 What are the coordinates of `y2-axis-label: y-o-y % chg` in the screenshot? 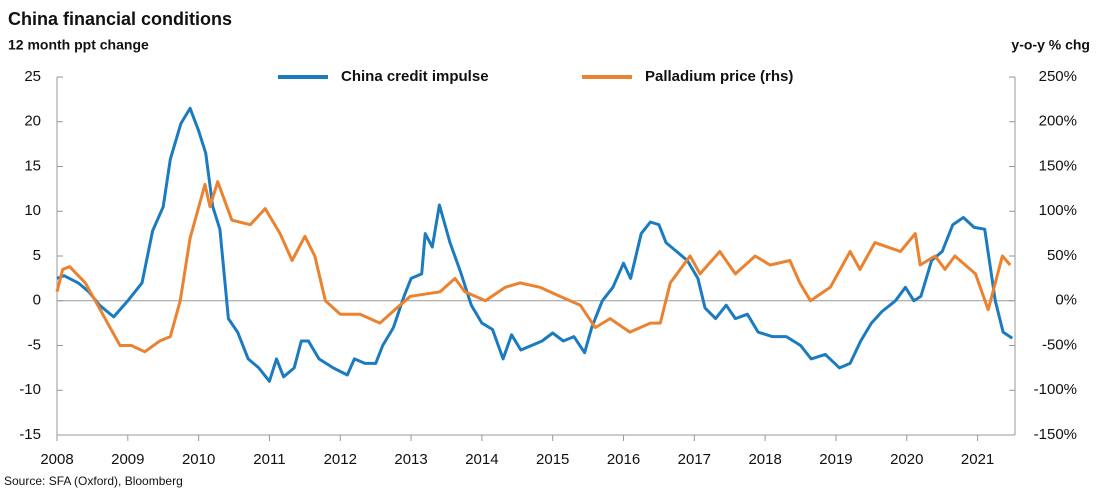 It's located at (1050, 45).